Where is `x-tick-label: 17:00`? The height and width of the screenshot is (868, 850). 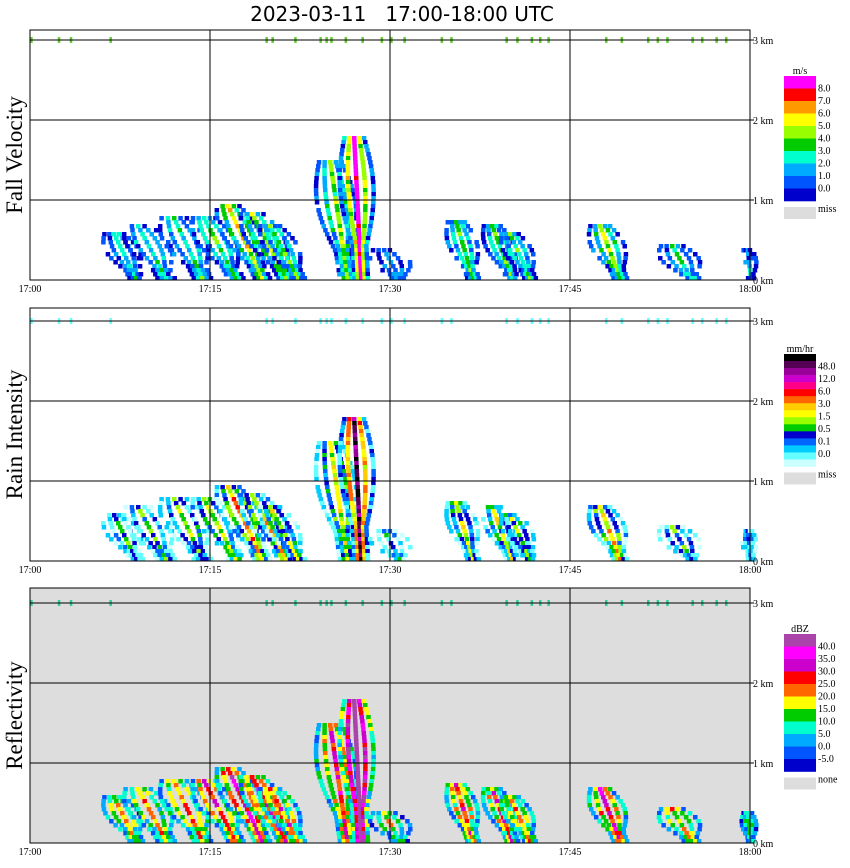
x-tick-label: 17:00 is located at coordinates (30, 289).